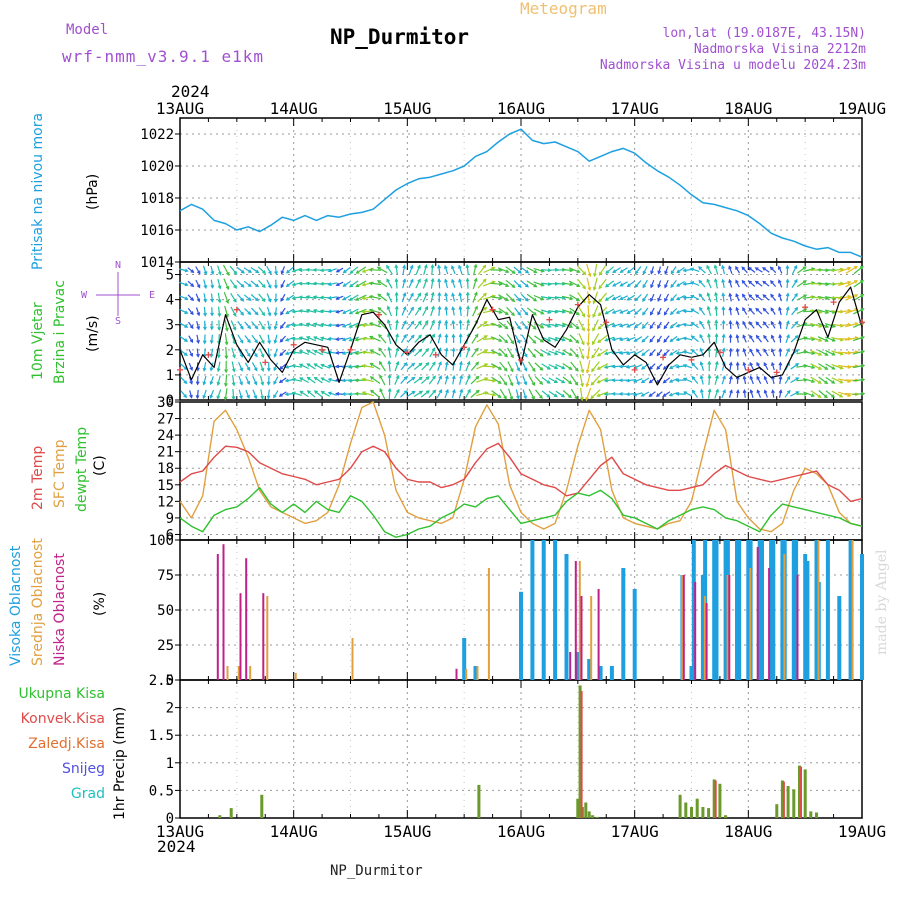 This screenshot has width=900, height=900. What do you see at coordinates (60, 473) in the screenshot?
I see `sfctemp-ylabel: SFC Temp` at bounding box center [60, 473].